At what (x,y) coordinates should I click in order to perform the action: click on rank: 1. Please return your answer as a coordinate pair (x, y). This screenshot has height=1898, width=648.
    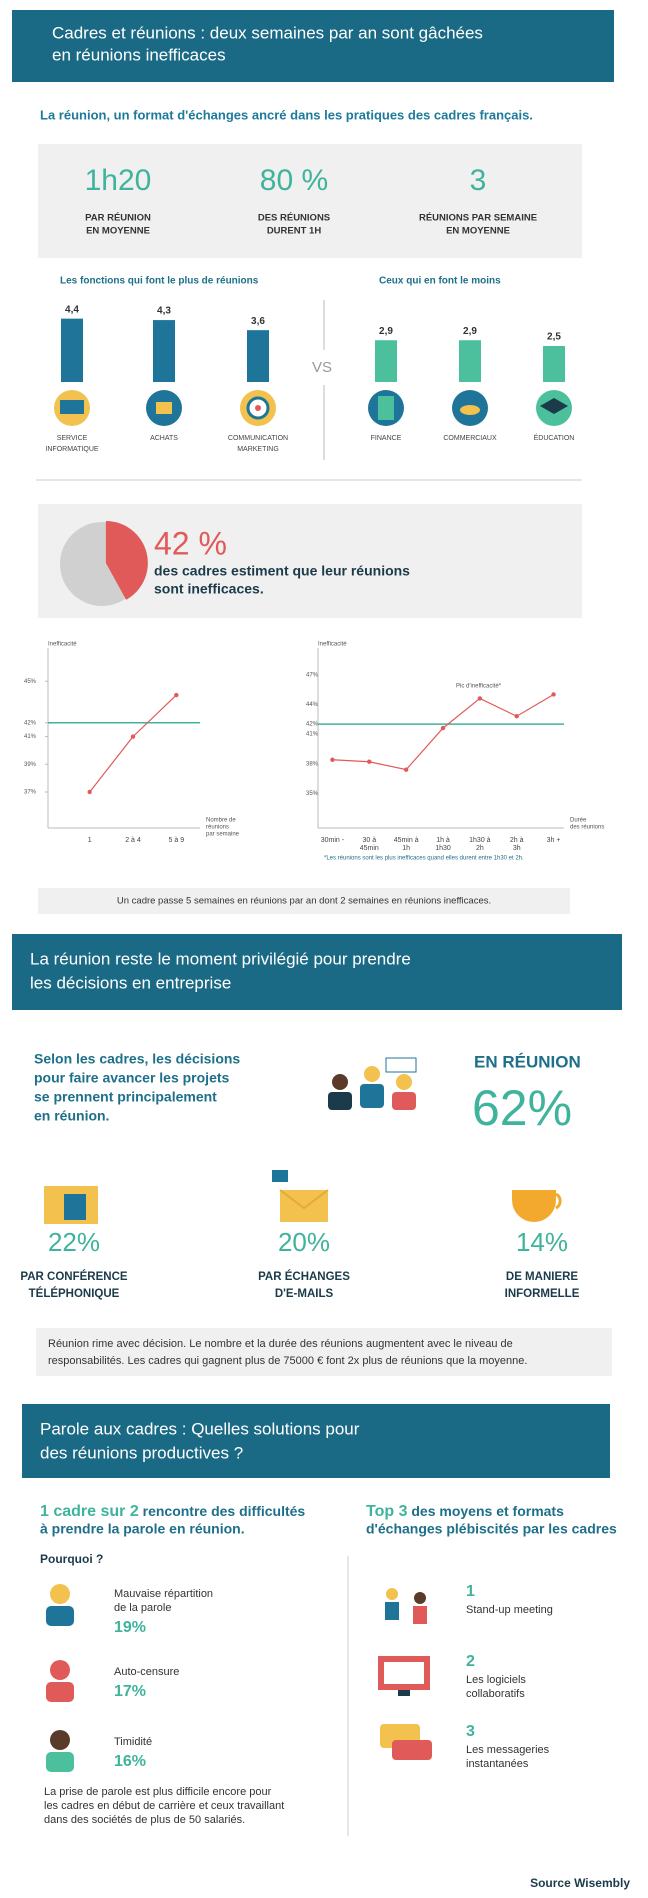
    Looking at the image, I should click on (470, 1591).